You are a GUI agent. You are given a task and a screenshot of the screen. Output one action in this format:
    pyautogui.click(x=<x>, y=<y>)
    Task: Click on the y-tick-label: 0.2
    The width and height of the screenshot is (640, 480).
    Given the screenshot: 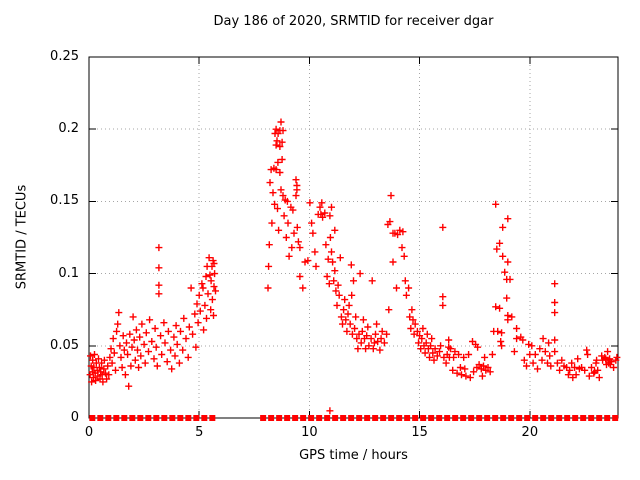 What is the action you would take?
    pyautogui.click(x=68, y=129)
    